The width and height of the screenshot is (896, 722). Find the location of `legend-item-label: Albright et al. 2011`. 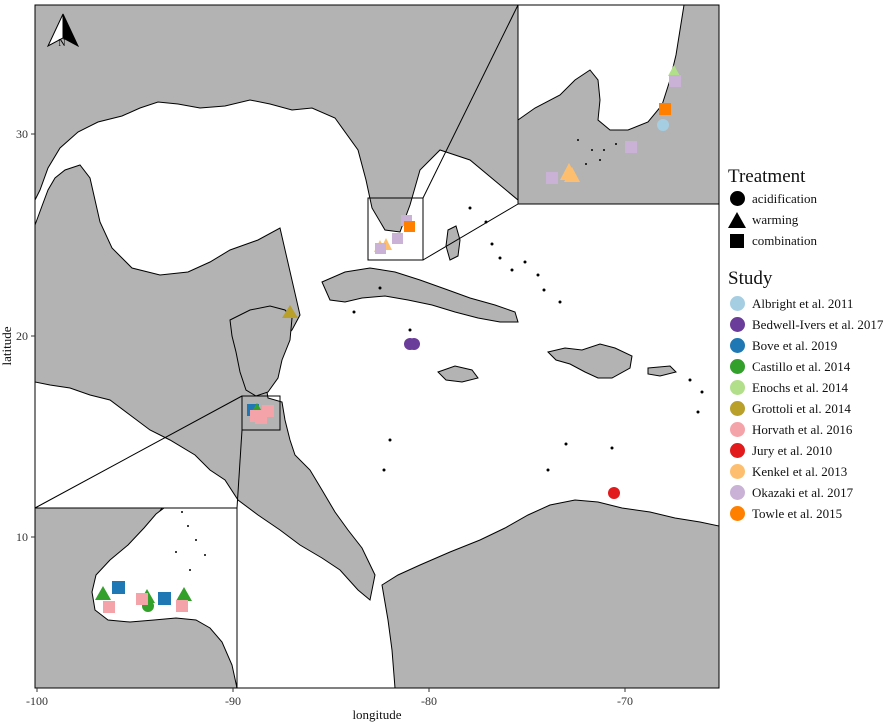

legend-item-label: Albright et al. 2011 is located at coordinates (803, 303).